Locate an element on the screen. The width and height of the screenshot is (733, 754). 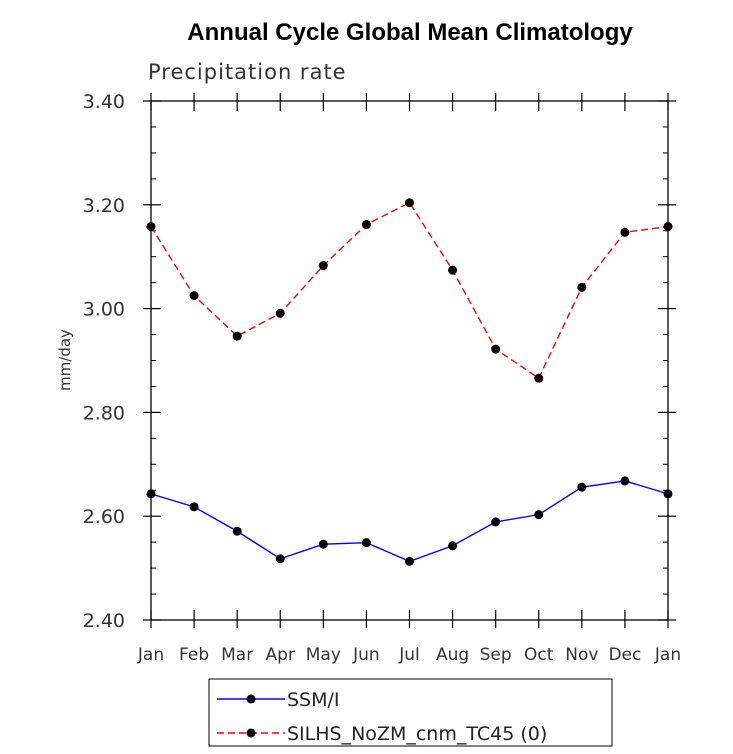
y-tick-label: 2.80 is located at coordinates (104, 413).